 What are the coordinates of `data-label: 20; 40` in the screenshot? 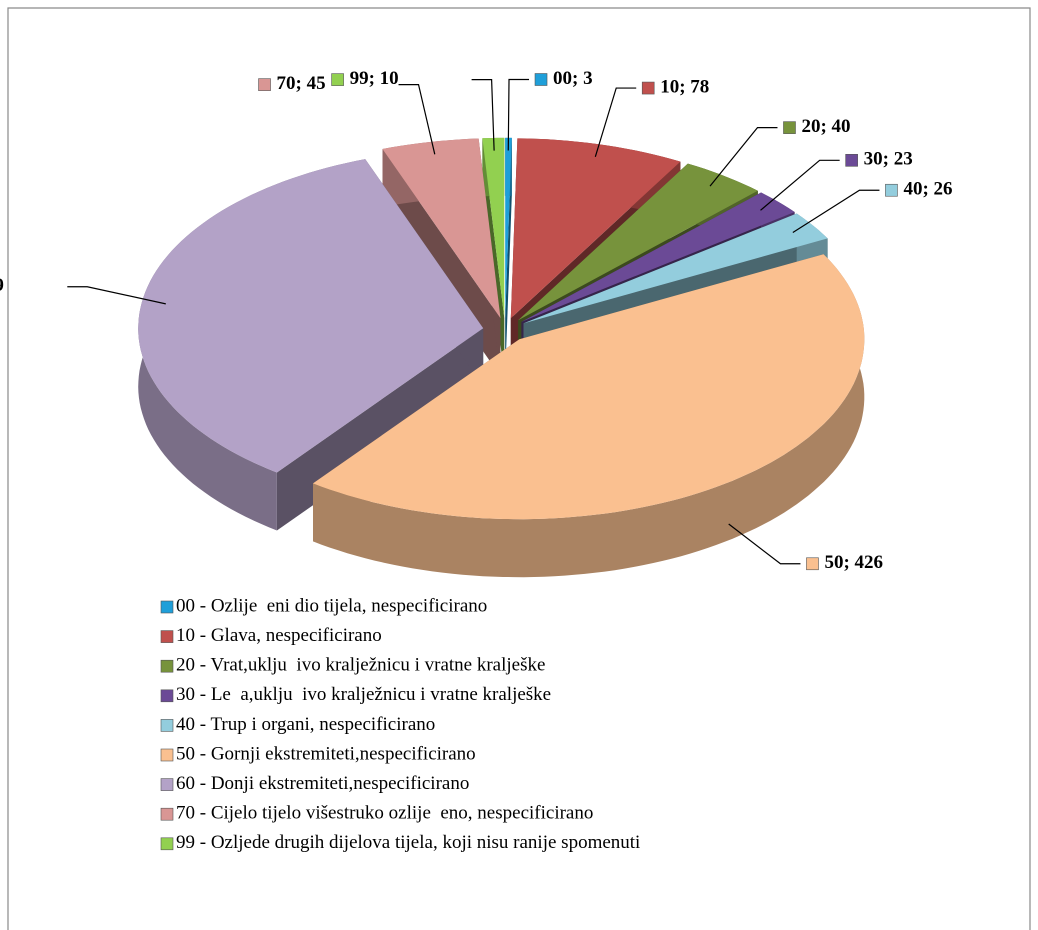 It's located at (825, 126).